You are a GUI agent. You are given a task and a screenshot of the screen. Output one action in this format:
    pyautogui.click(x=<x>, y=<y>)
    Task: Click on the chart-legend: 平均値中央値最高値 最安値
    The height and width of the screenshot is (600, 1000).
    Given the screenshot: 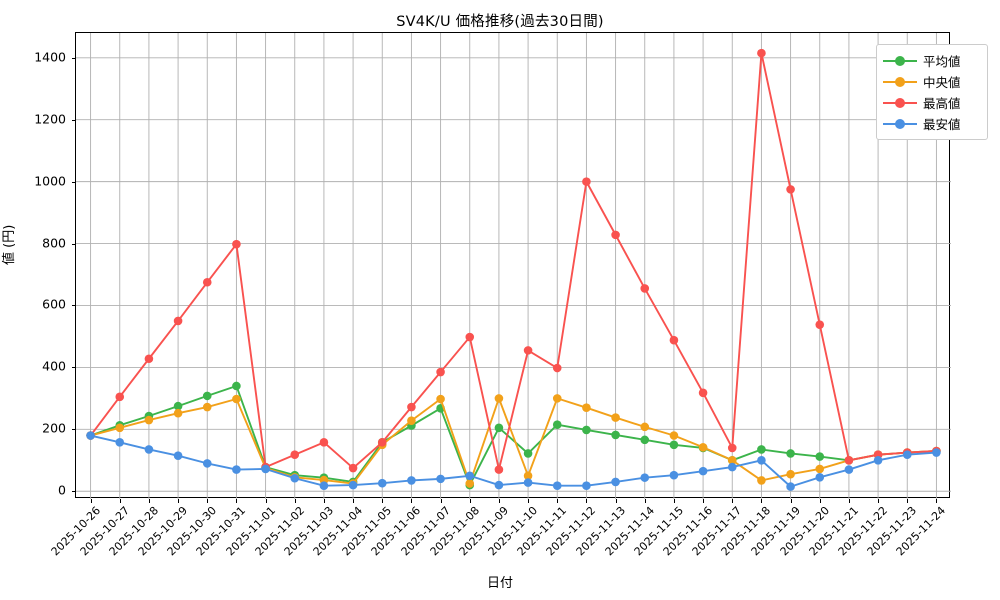 What is the action you would take?
    pyautogui.click(x=932, y=92)
    